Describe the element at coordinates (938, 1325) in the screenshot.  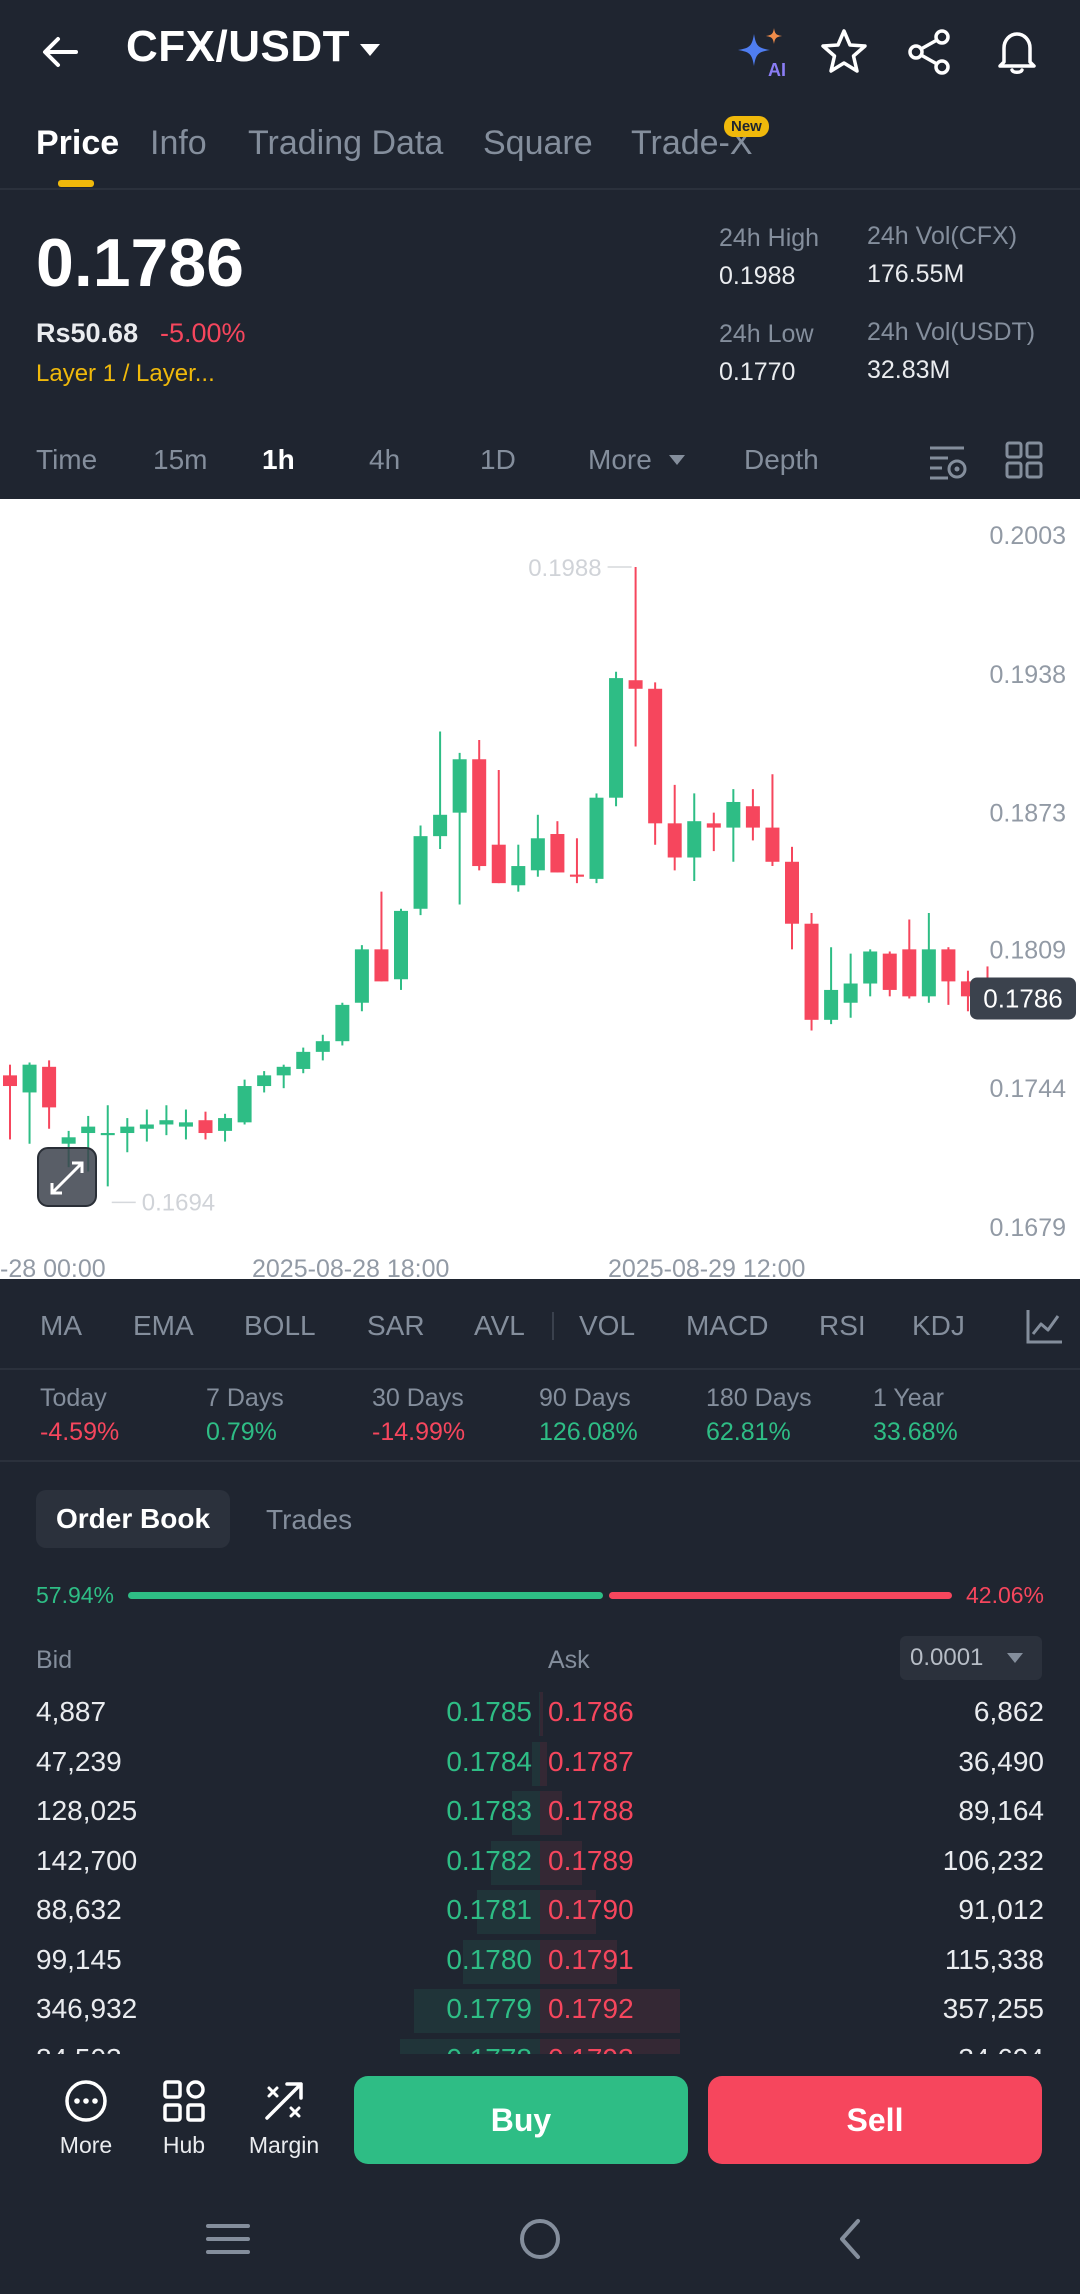
I see `indicator-kdj: KDJ` at that location.